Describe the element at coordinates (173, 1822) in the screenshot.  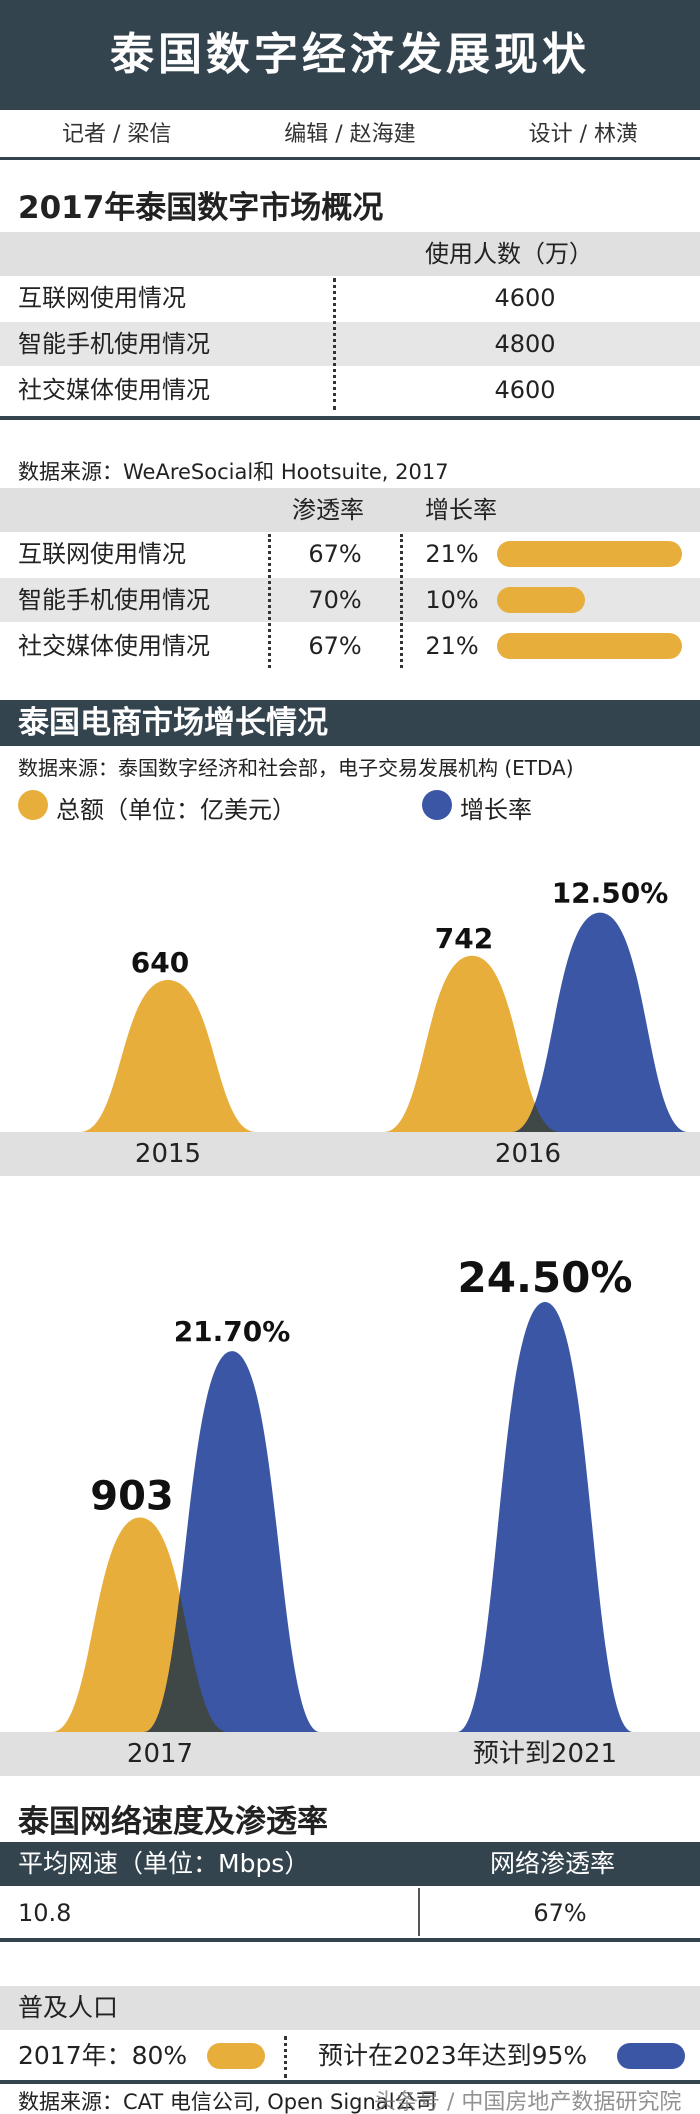
I see `section4-title: 泰国网络速度及渗透率` at that location.